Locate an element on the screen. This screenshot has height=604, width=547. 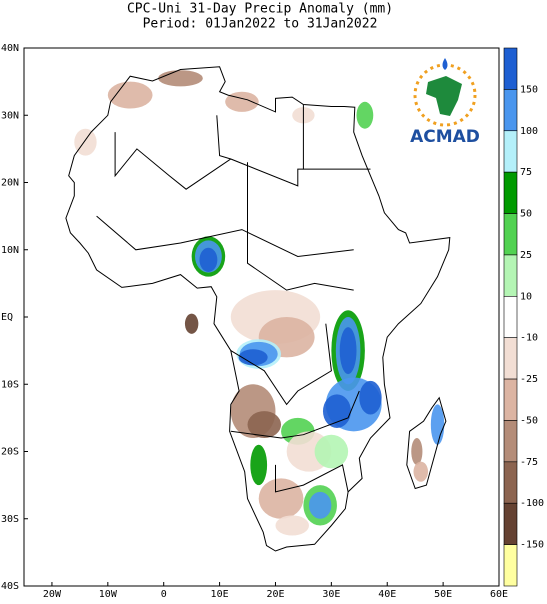
y-tick-label: 40S is located at coordinates (10, 586).